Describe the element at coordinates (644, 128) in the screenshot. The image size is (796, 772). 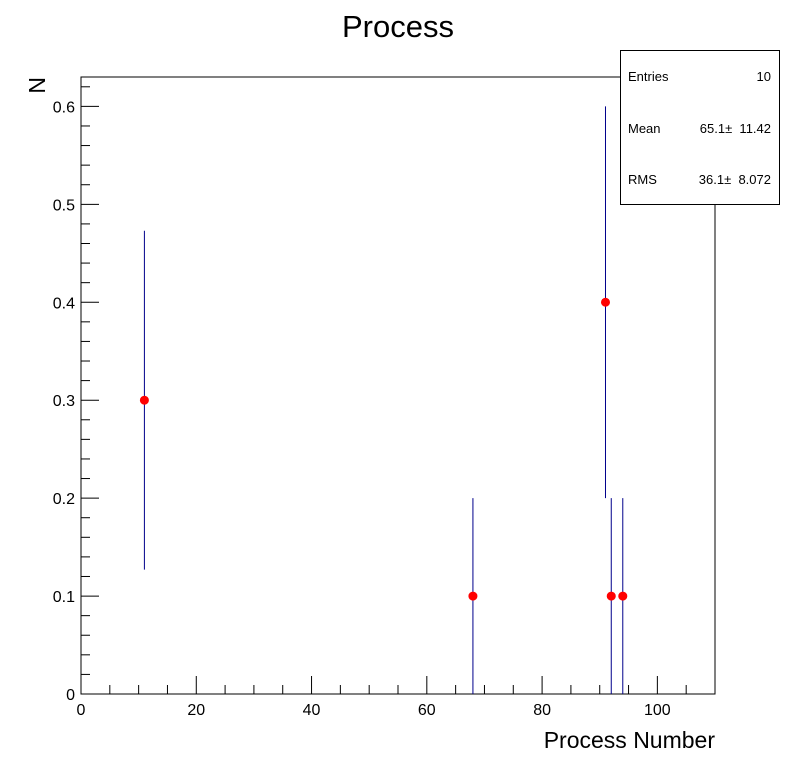
I see `stats-mean-label: Mean` at that location.